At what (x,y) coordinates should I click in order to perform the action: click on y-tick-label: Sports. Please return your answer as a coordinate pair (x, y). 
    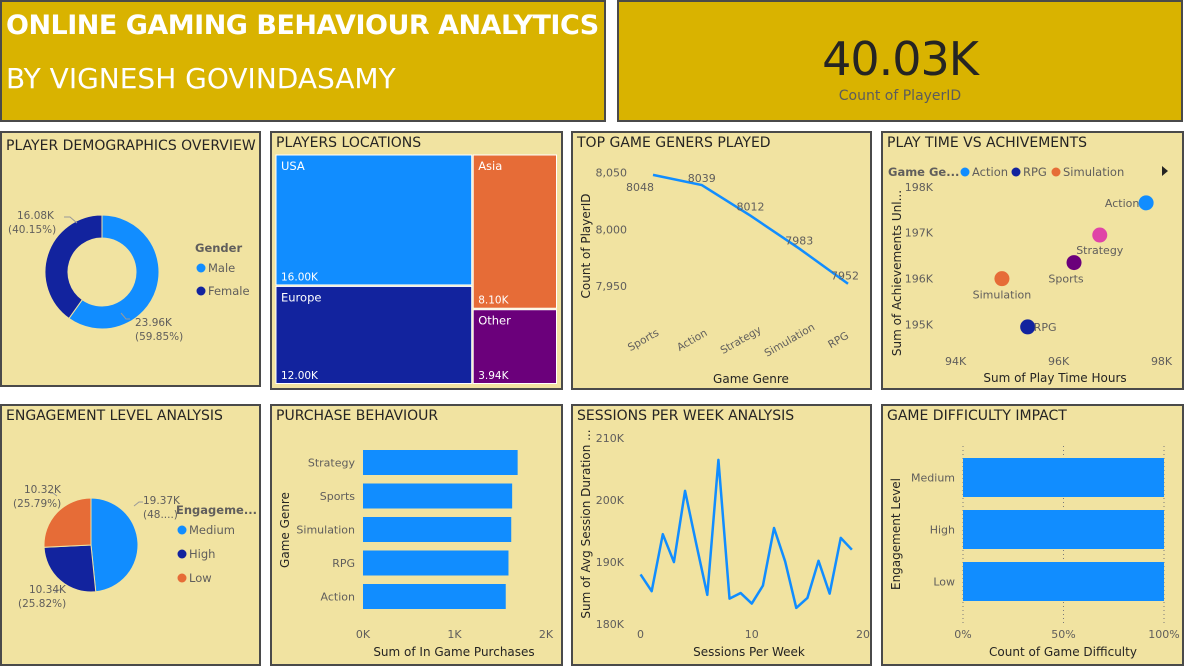
    Looking at the image, I should click on (338, 496).